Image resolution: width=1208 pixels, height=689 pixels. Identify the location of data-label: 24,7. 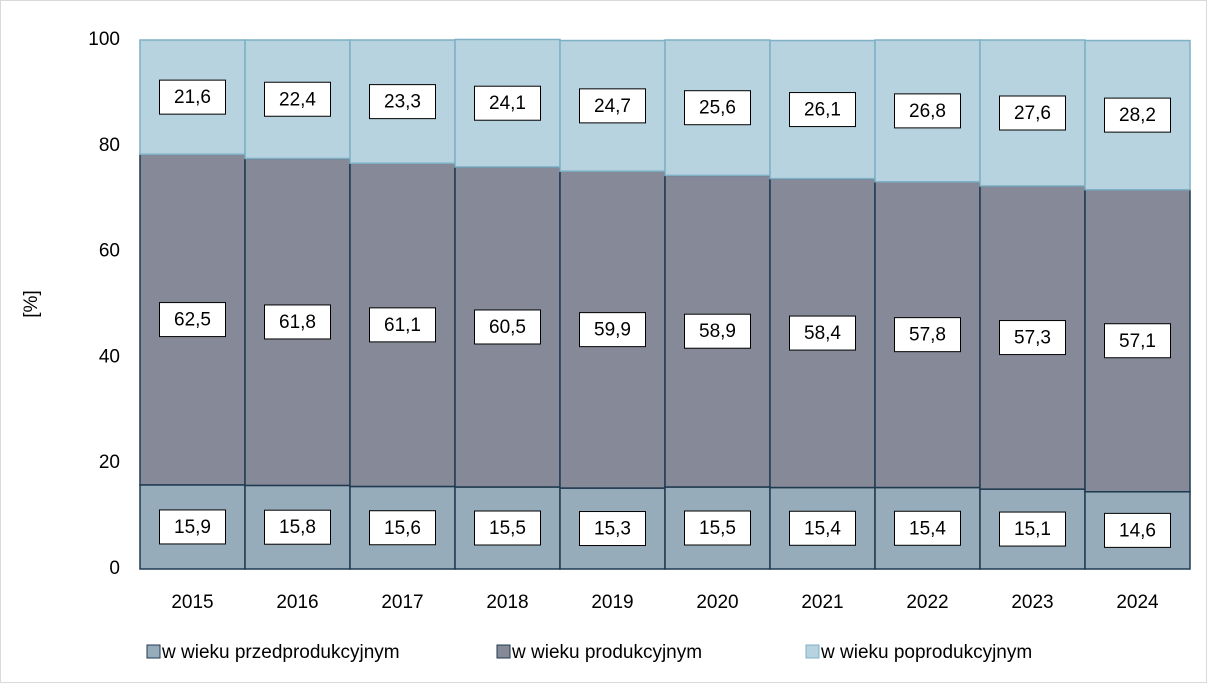
(612, 106).